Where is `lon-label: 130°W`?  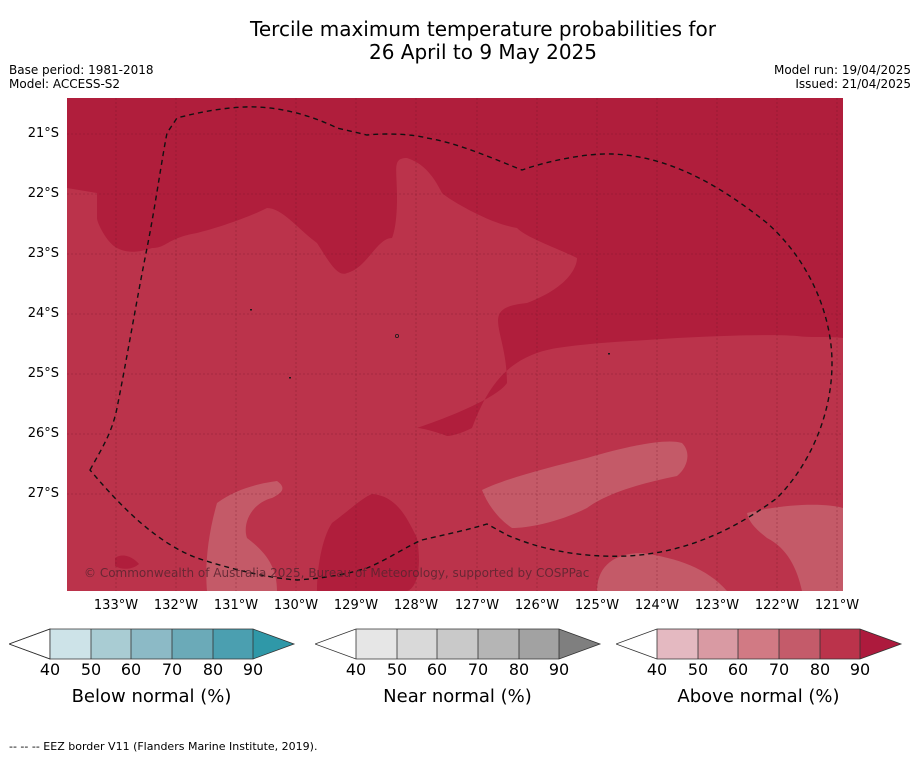 lon-label: 130°W is located at coordinates (296, 605).